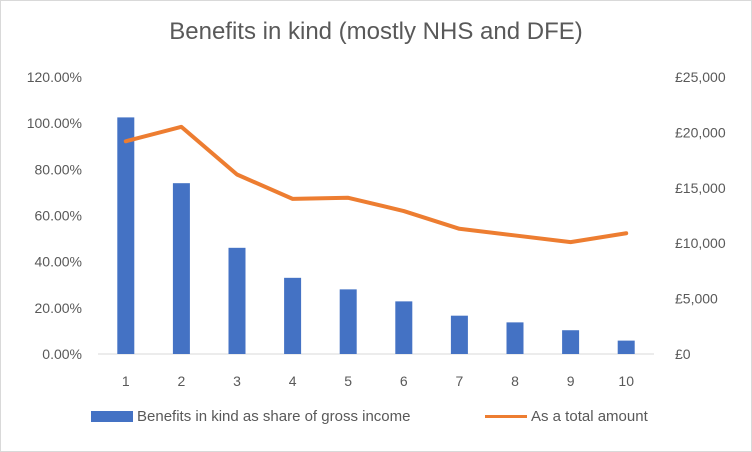 The image size is (752, 452). What do you see at coordinates (700, 77) in the screenshot?
I see `y-right-tick-label: £25,000` at bounding box center [700, 77].